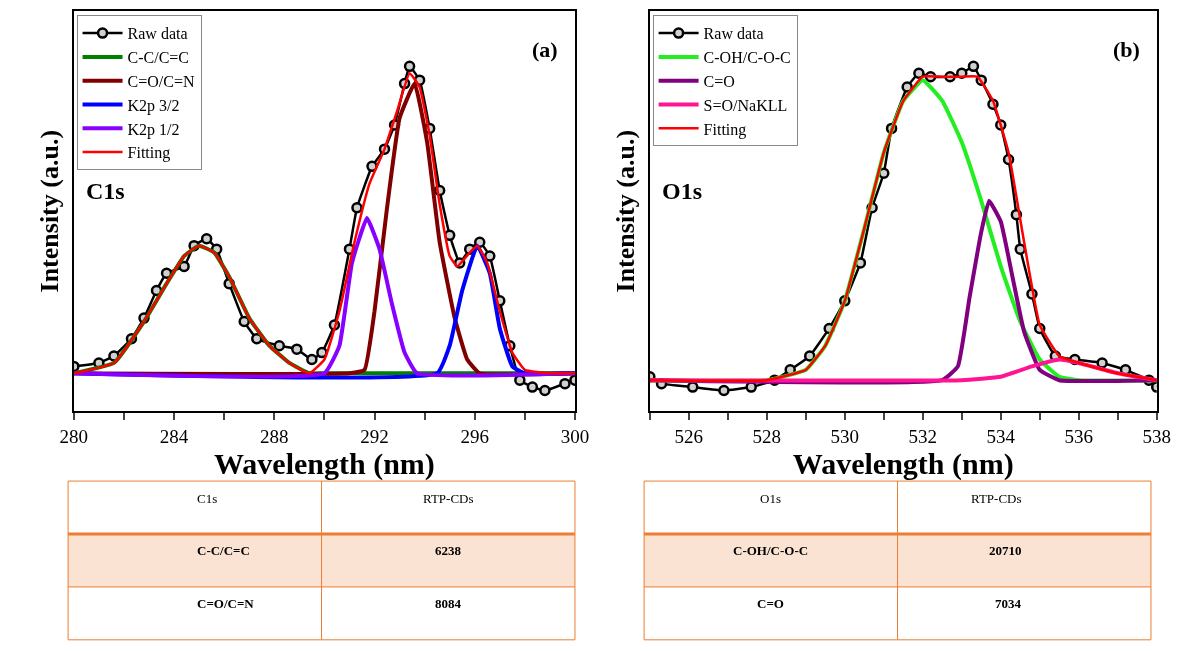  I want to click on legend-label: S=O/NaKLL, so click(745, 105).